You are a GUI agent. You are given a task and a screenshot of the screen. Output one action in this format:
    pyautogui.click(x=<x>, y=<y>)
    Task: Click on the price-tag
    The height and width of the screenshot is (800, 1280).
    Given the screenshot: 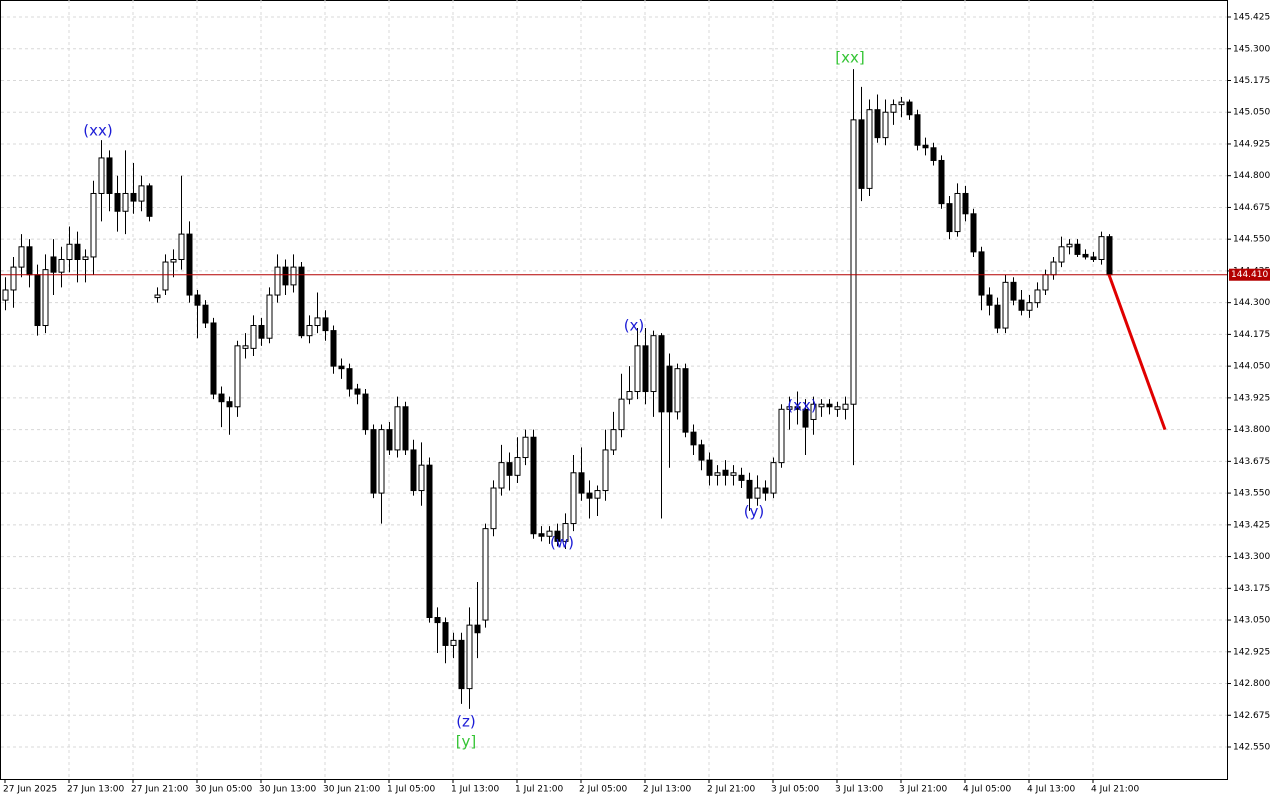 What is the action you would take?
    pyautogui.click(x=1249, y=274)
    